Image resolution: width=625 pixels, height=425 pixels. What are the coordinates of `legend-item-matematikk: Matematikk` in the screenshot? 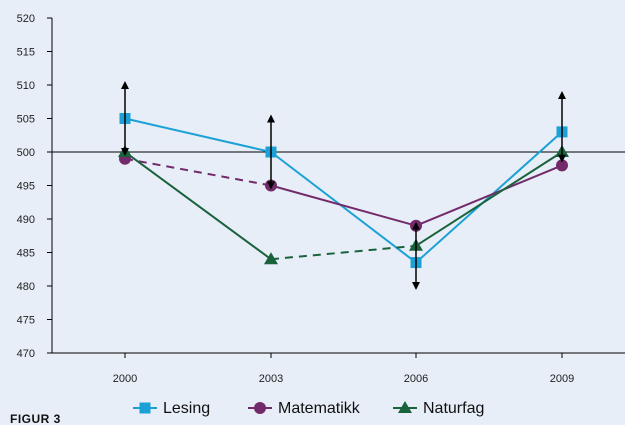 It's located at (304, 408).